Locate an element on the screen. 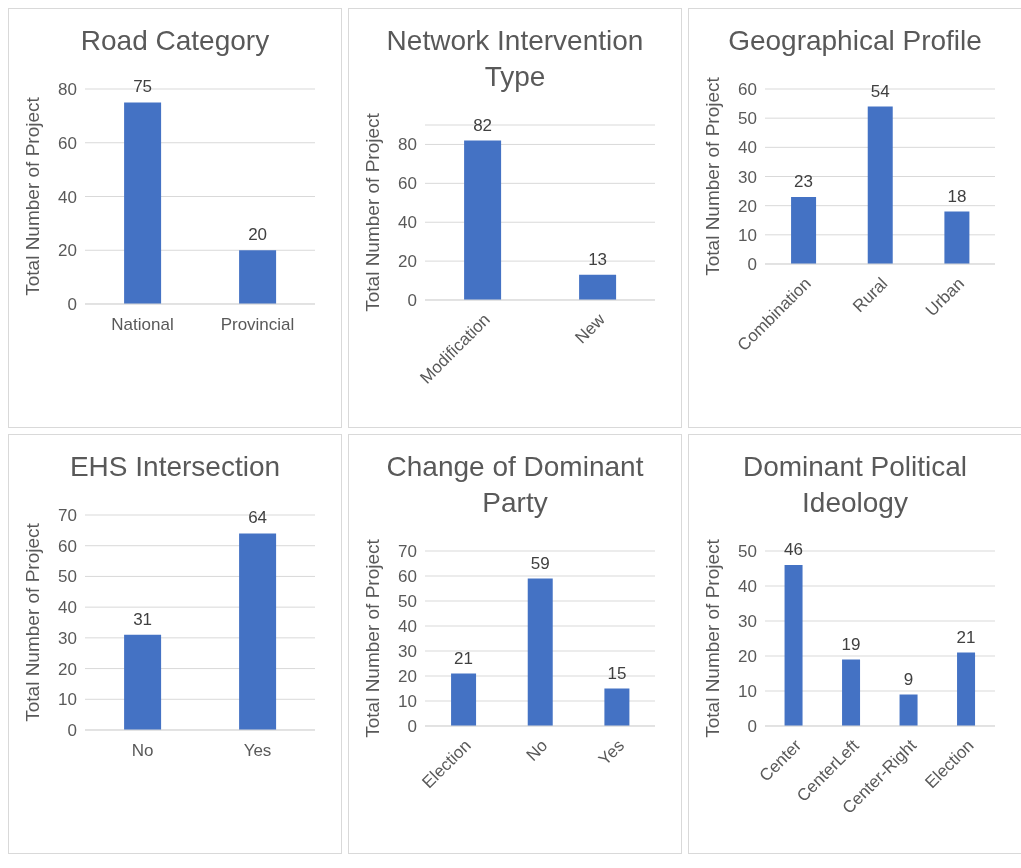  x-tick-label: Provincial is located at coordinates (257, 325).